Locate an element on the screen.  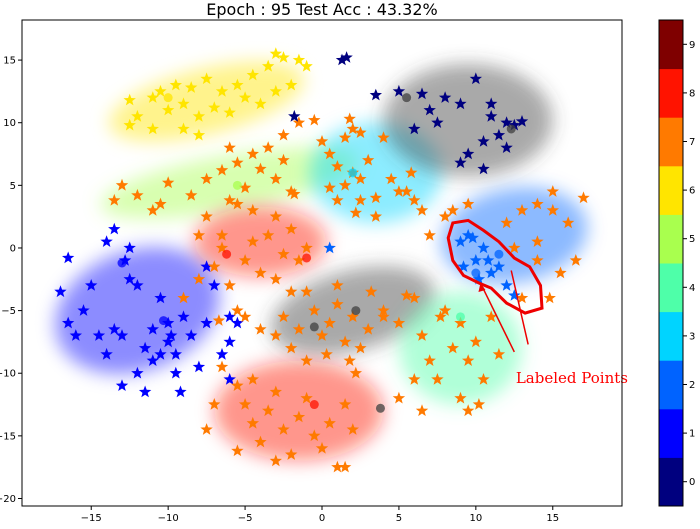
y-tick-label: 10 is located at coordinates (9, 123).